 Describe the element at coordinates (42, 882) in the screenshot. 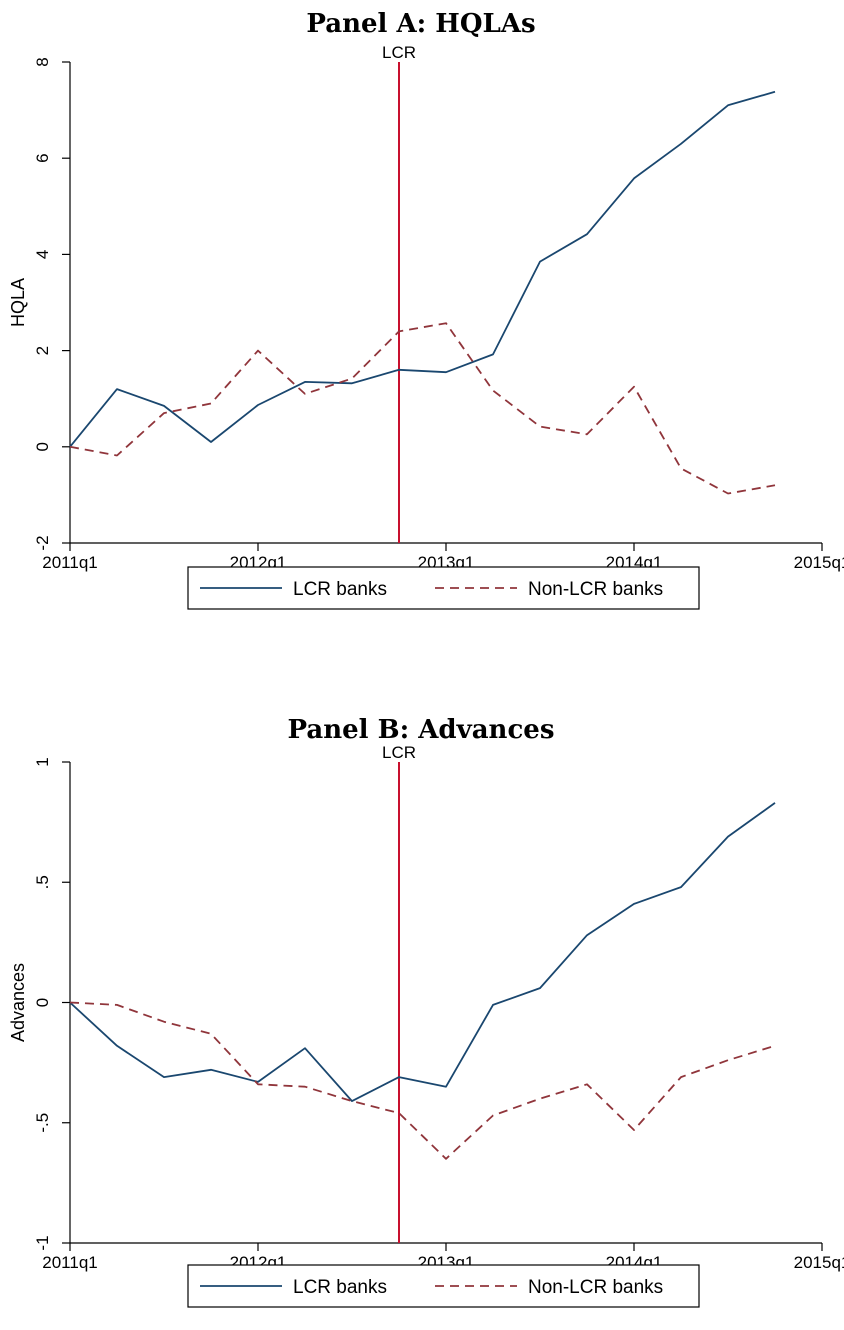

I see `y-tick-label: .5` at that location.